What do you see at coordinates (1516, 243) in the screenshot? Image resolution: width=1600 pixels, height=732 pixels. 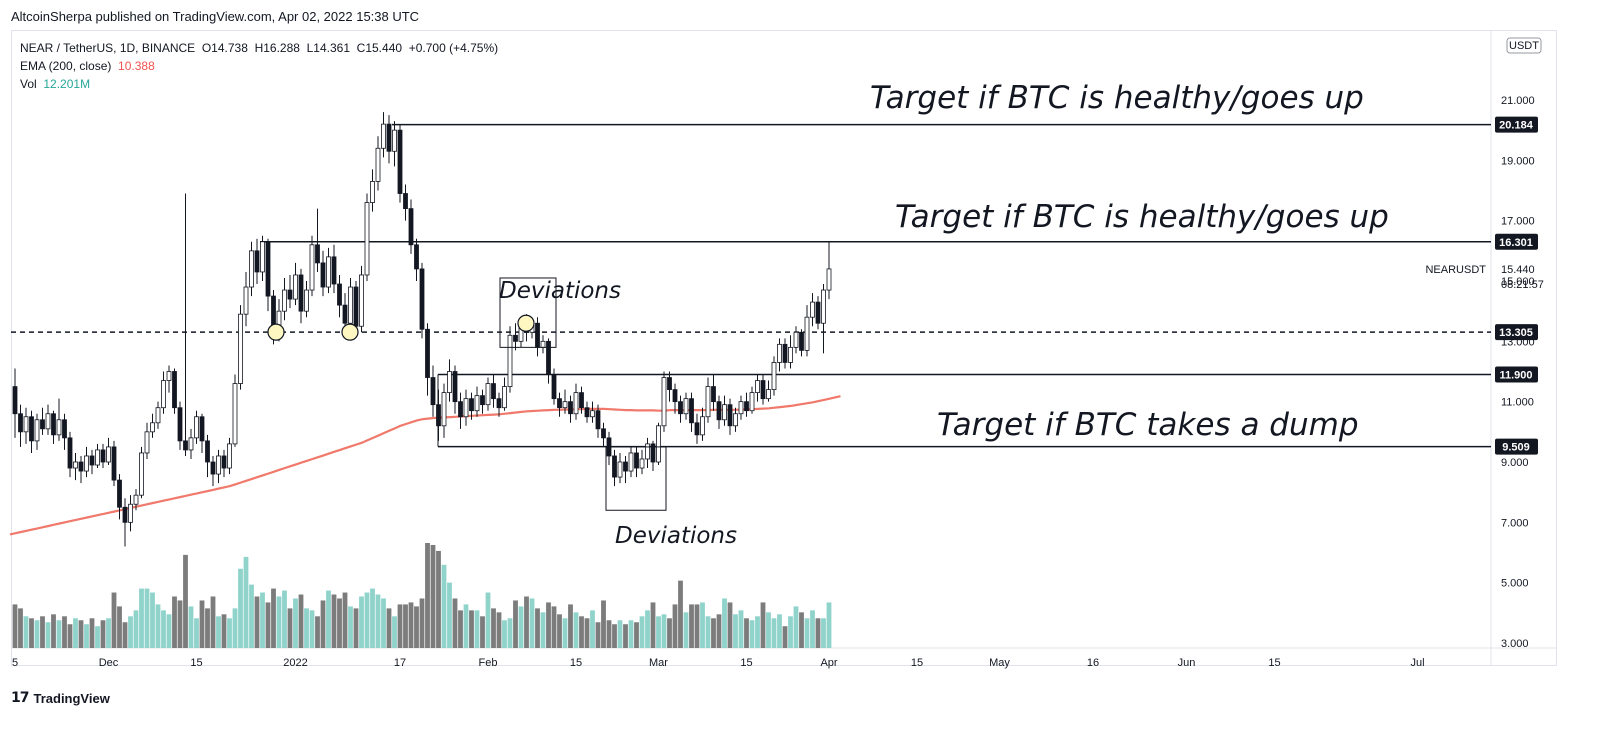 I see `price-label: 16.301` at bounding box center [1516, 243].